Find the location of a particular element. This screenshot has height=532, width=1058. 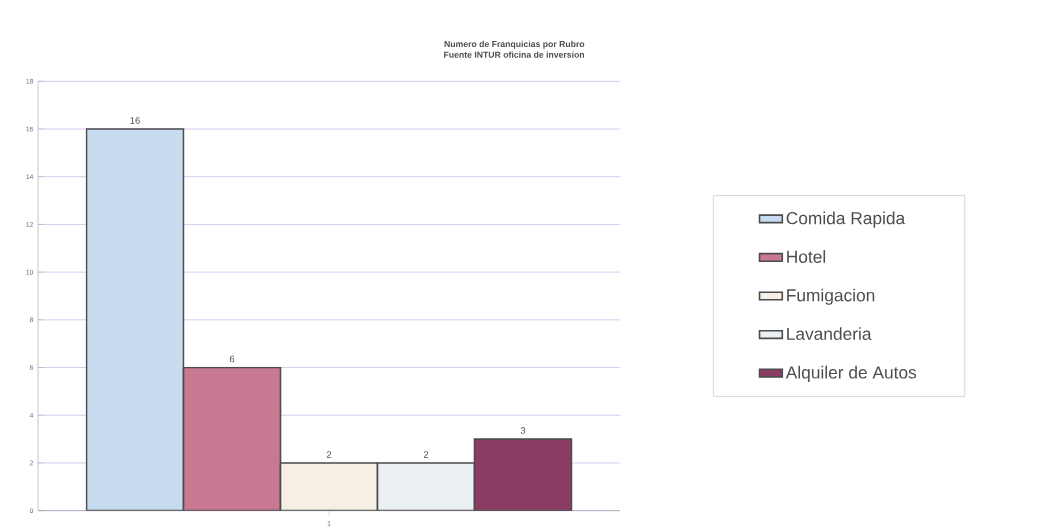

data-label: 16 is located at coordinates (135, 120).